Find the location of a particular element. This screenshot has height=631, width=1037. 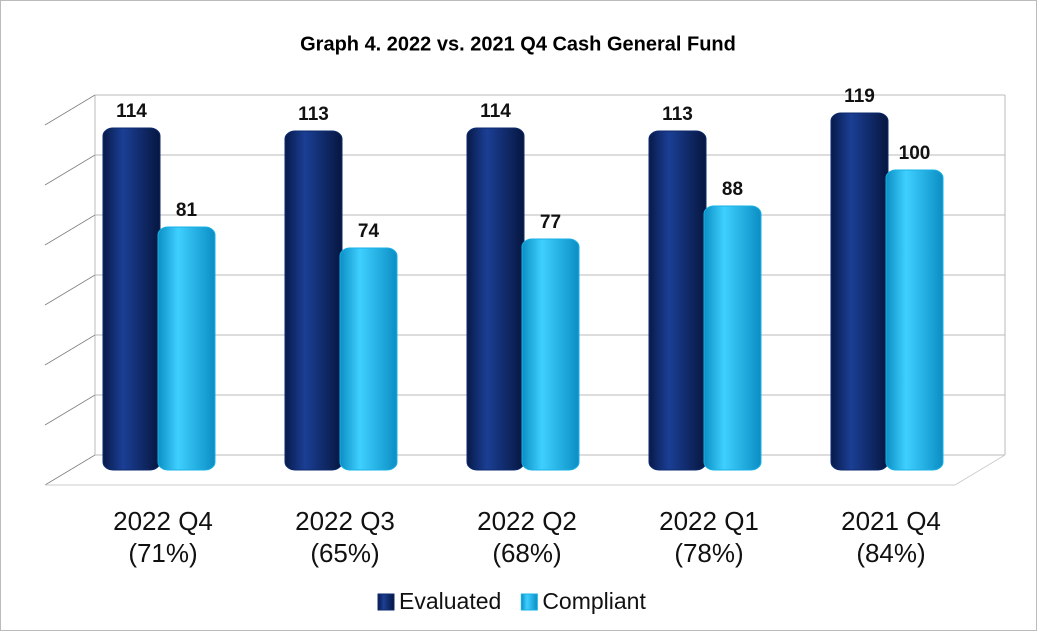

legend-label: Evaluated is located at coordinates (450, 601).